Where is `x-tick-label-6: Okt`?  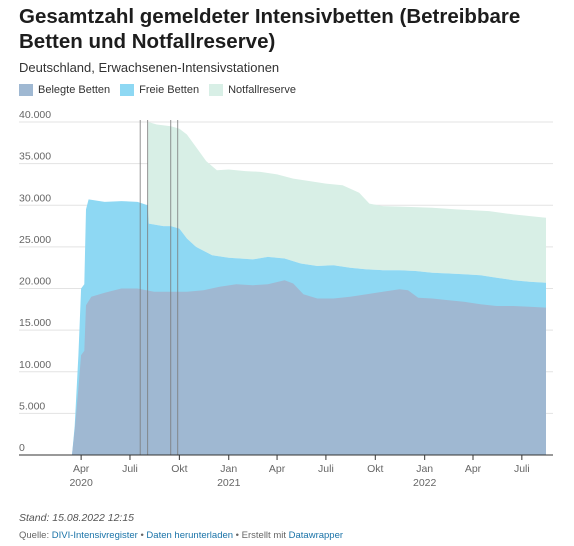
x-tick-label-6: Okt is located at coordinates (375, 469).